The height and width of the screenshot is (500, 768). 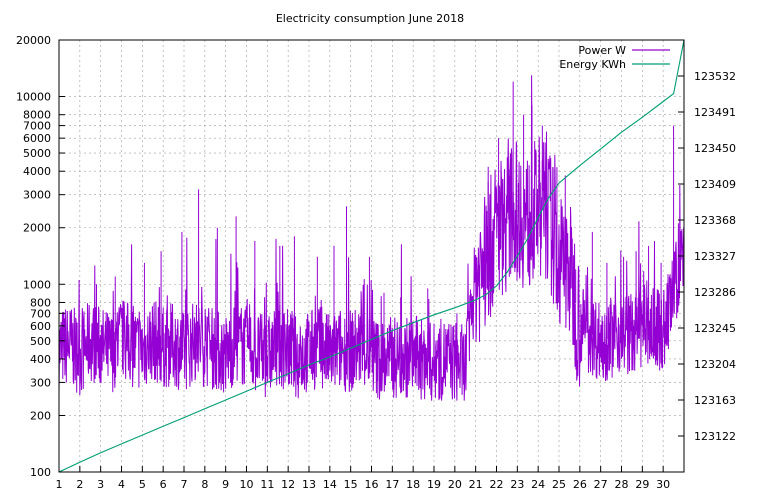 What do you see at coordinates (392, 484) in the screenshot?
I see `x-tick-label: 17` at bounding box center [392, 484].